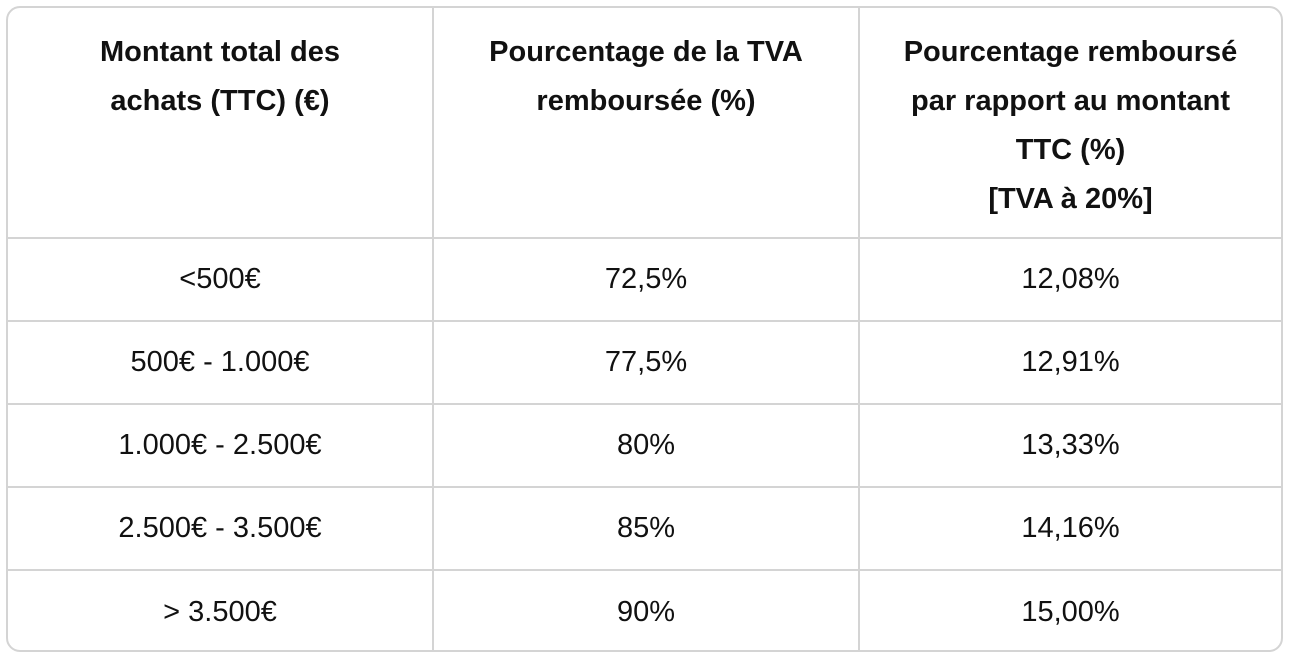 The image size is (1292, 660). Describe the element at coordinates (221, 446) in the screenshot. I see `cell-amount: 1.000€ - 2.500€` at that location.